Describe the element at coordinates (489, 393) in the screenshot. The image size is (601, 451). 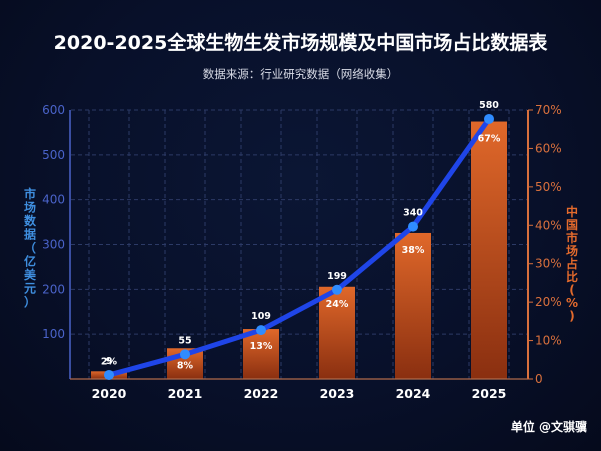
I see `x-tick-label: 2025` at that location.